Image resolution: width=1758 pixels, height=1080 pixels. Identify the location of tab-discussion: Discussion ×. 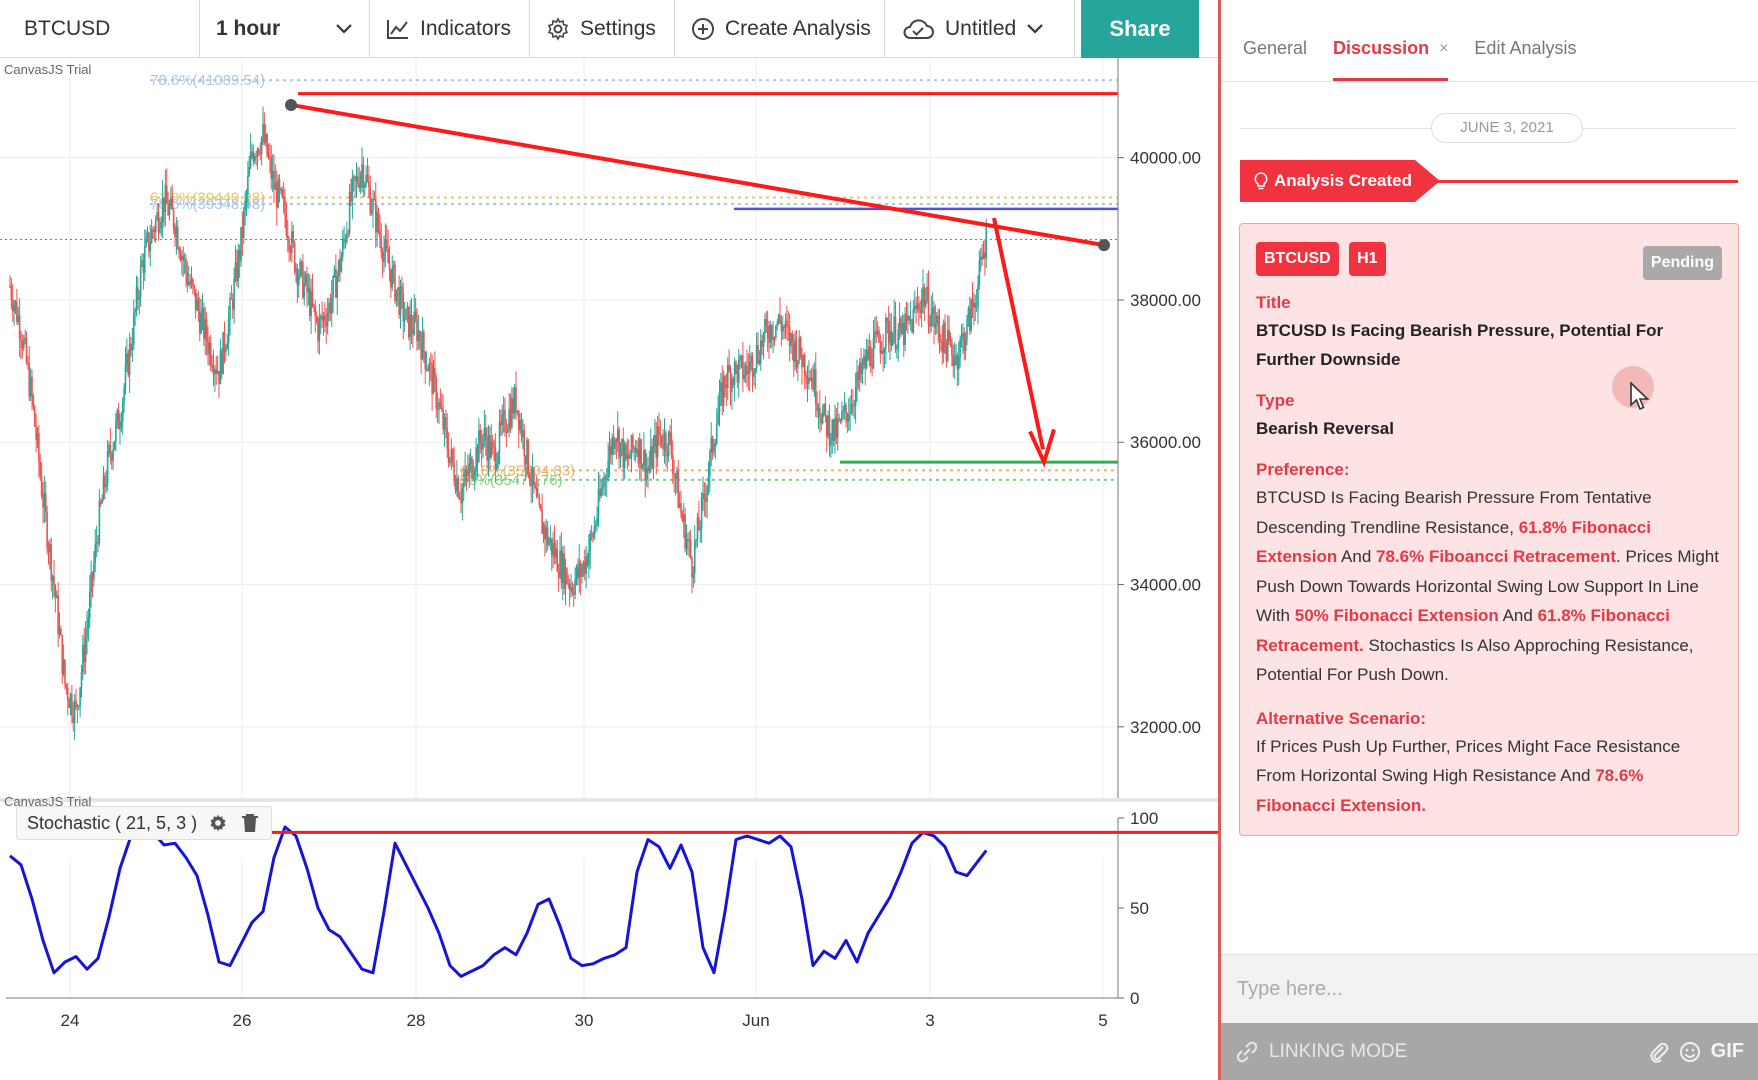
(1391, 59).